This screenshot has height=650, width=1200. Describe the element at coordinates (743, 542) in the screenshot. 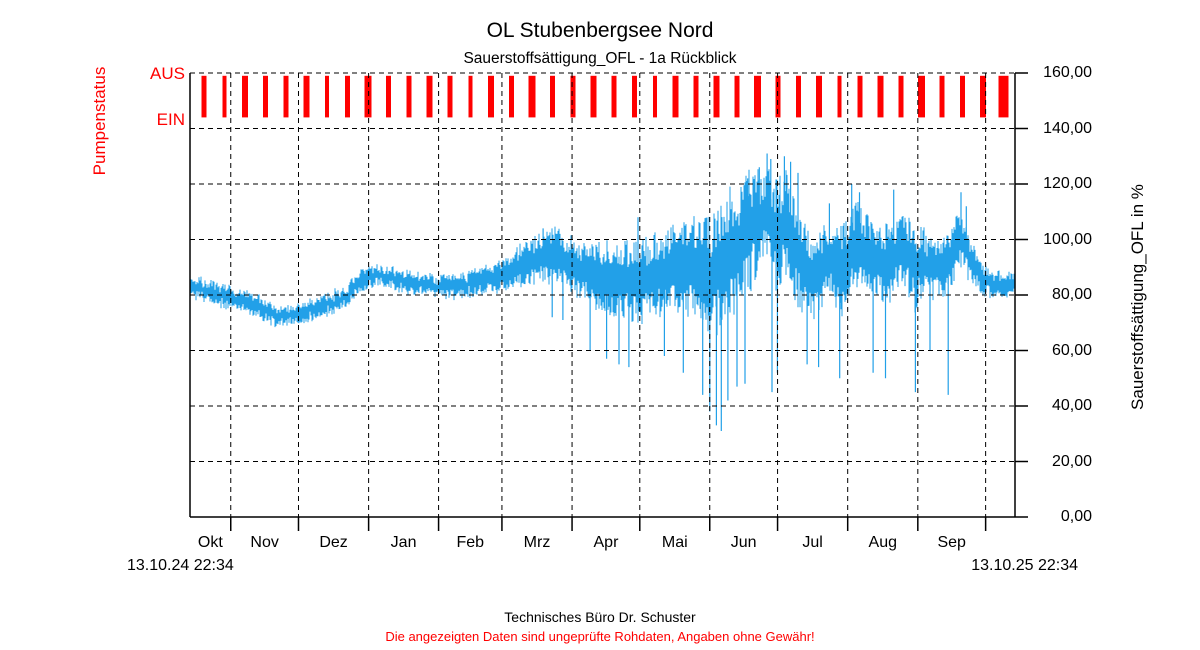

I see `month-label: Jun` at that location.